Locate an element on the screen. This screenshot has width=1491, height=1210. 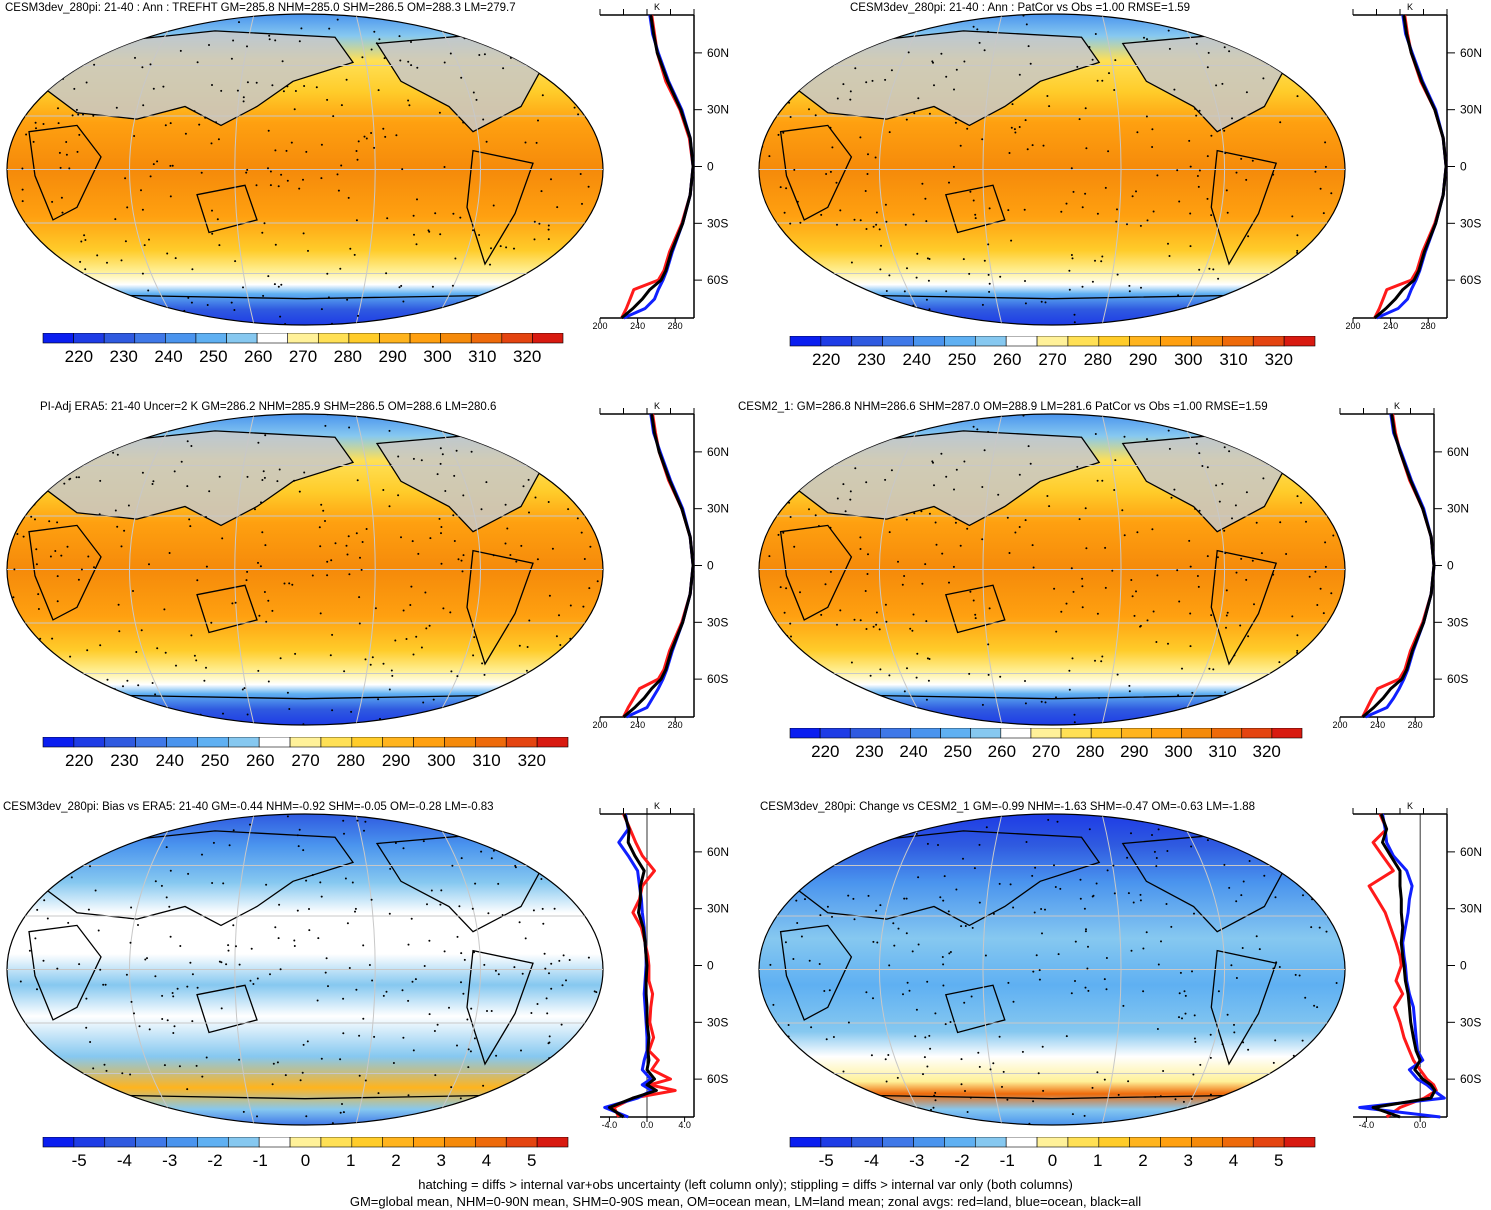
colorbar-tick-label: 220 is located at coordinates (79, 356).